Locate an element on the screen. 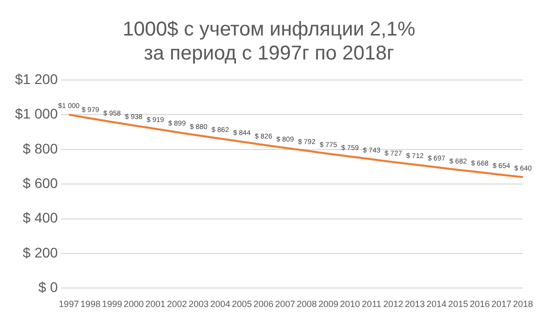  y-tick-label: $1 200 is located at coordinates (36, 78).